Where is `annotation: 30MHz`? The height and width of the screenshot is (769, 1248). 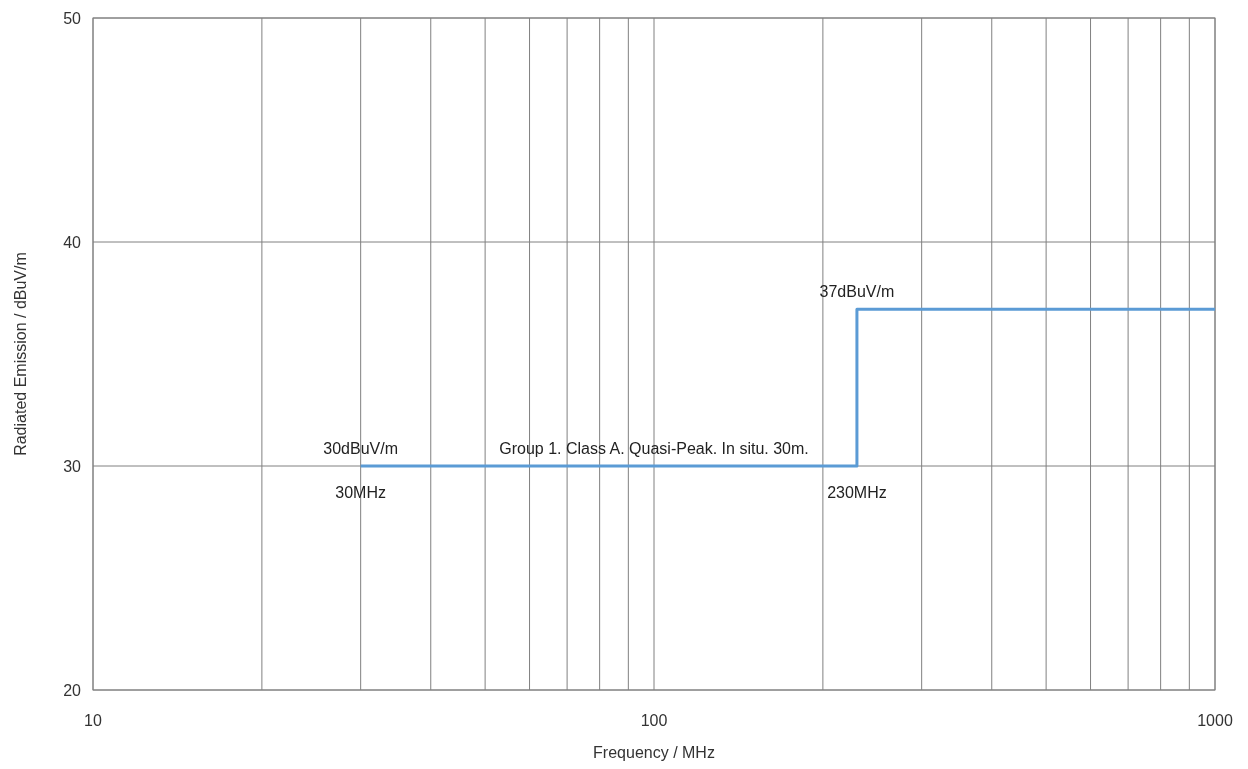 annotation: 30MHz is located at coordinates (361, 492).